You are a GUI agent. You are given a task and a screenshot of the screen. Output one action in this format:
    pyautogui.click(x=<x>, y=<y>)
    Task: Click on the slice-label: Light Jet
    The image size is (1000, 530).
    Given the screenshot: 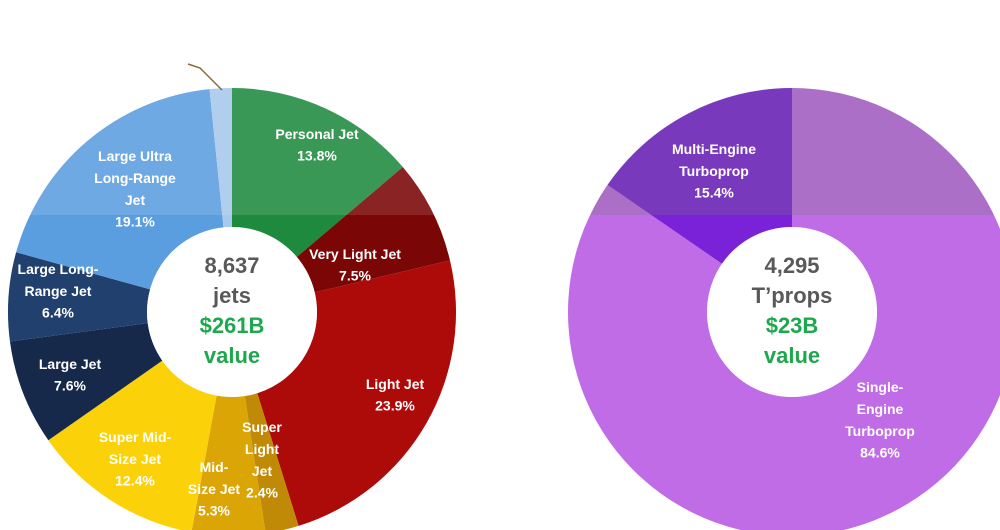 What is the action you would take?
    pyautogui.click(x=395, y=384)
    